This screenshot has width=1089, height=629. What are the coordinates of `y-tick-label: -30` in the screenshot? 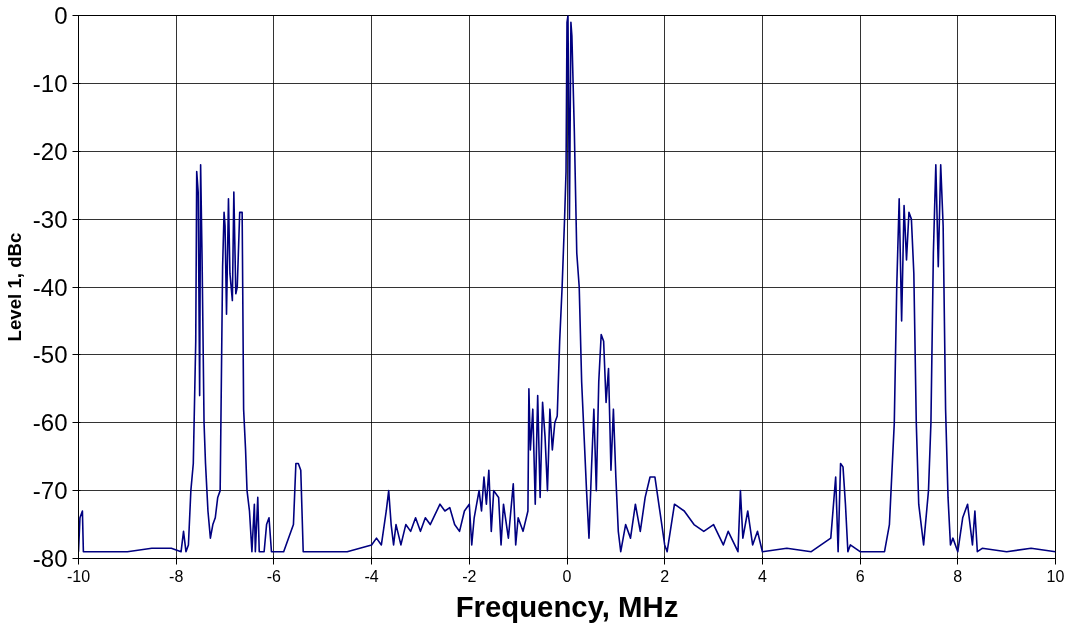 It's located at (50, 219).